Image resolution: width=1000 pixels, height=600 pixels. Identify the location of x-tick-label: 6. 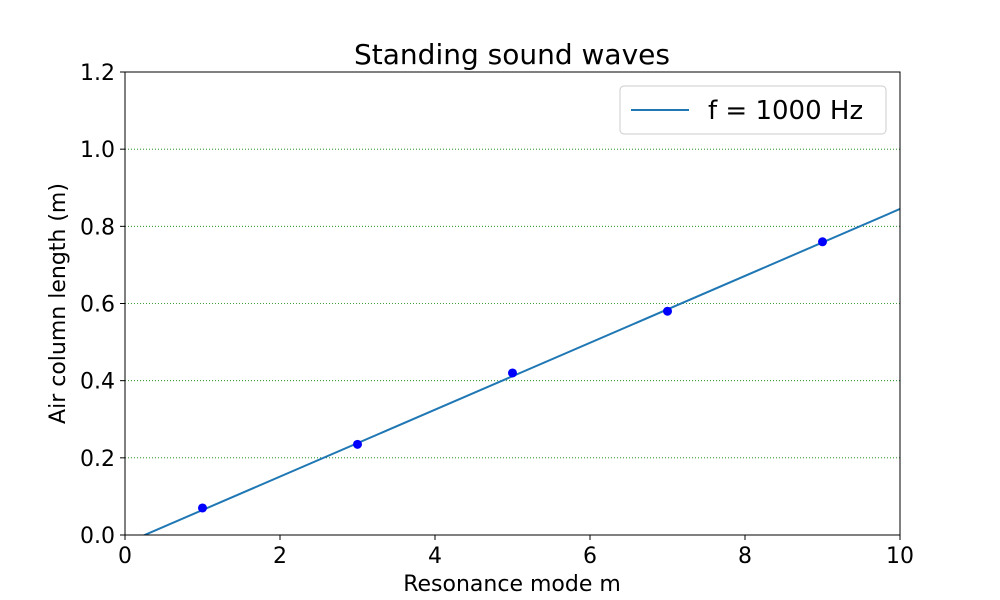
(590, 556).